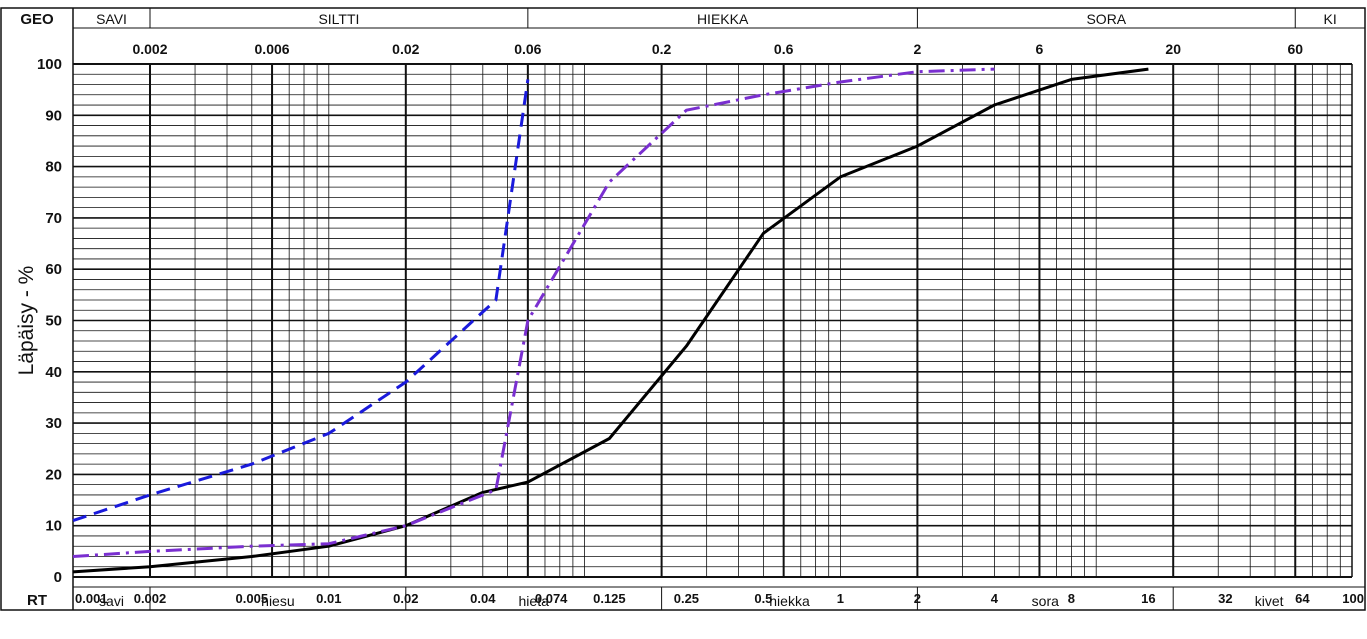 This screenshot has width=1367, height=639. I want to click on y-tick-label: 10, so click(53, 526).